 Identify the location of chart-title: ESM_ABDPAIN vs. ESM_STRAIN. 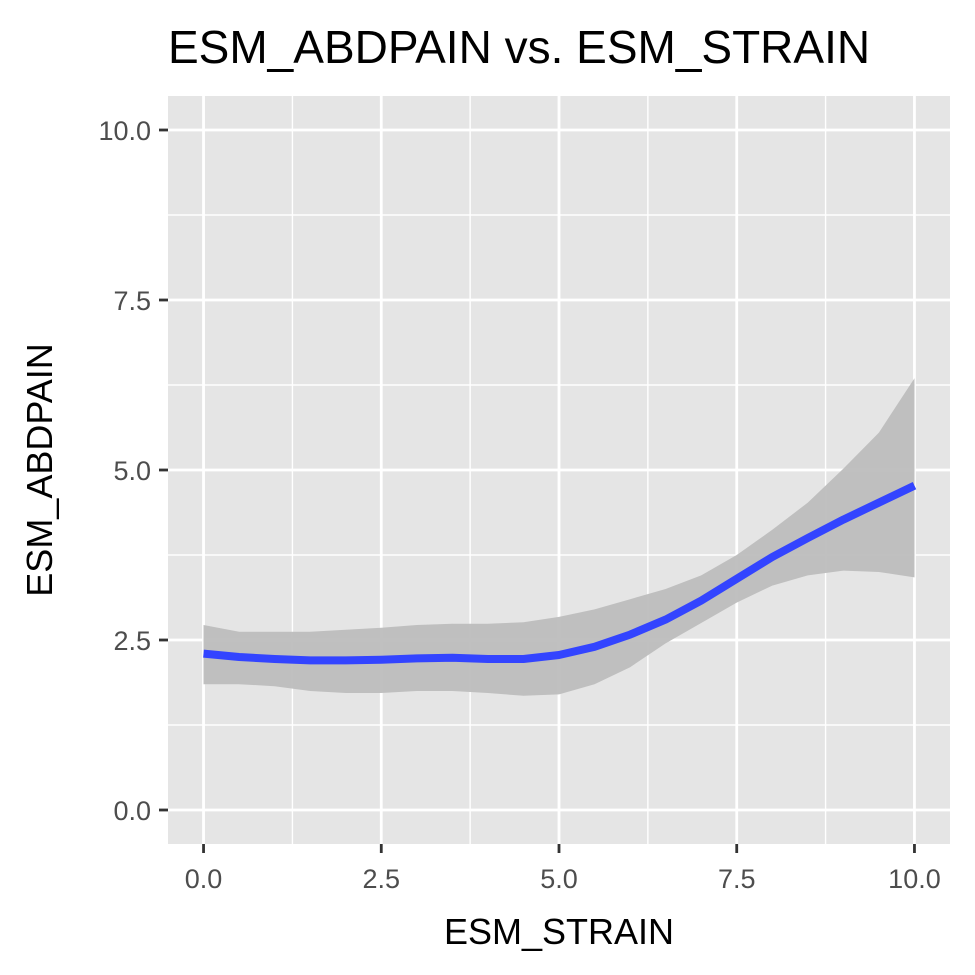
(519, 47).